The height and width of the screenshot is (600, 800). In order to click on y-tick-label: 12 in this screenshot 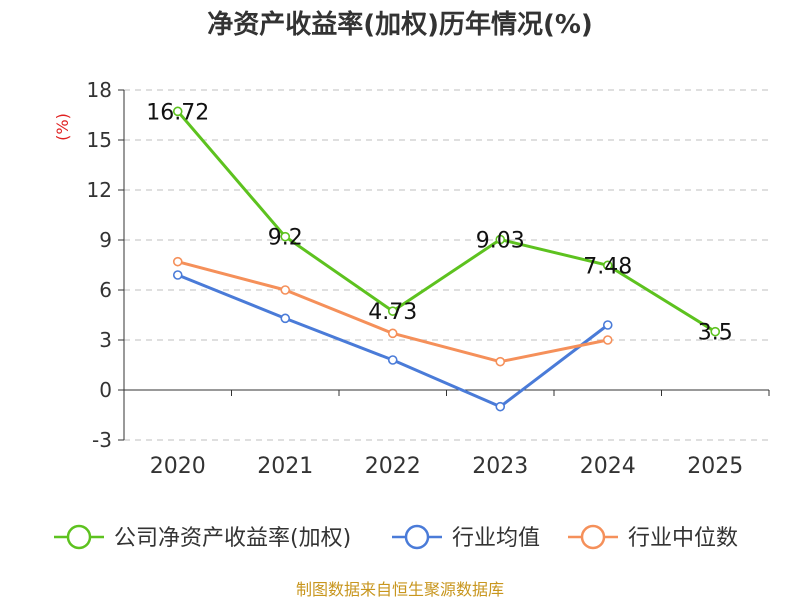, I will do `click(99, 190)`.